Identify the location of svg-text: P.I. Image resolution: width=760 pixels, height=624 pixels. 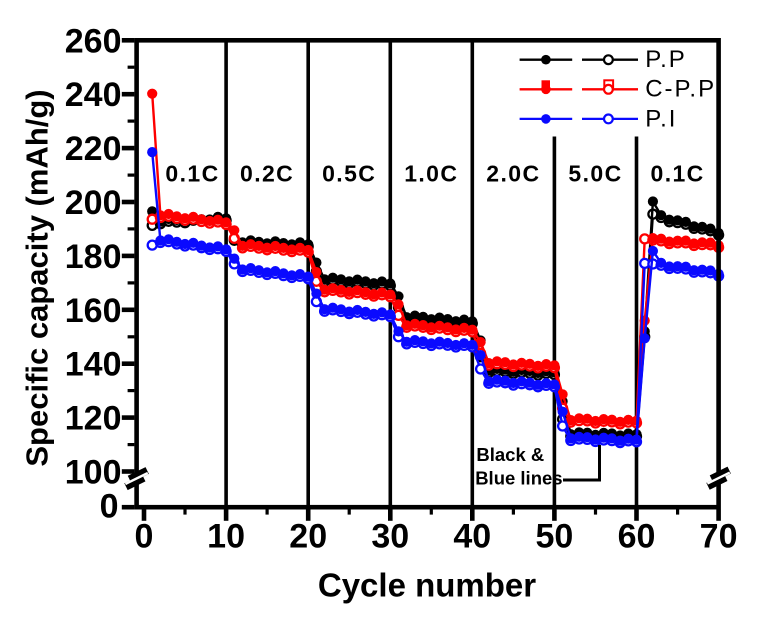
(661, 118).